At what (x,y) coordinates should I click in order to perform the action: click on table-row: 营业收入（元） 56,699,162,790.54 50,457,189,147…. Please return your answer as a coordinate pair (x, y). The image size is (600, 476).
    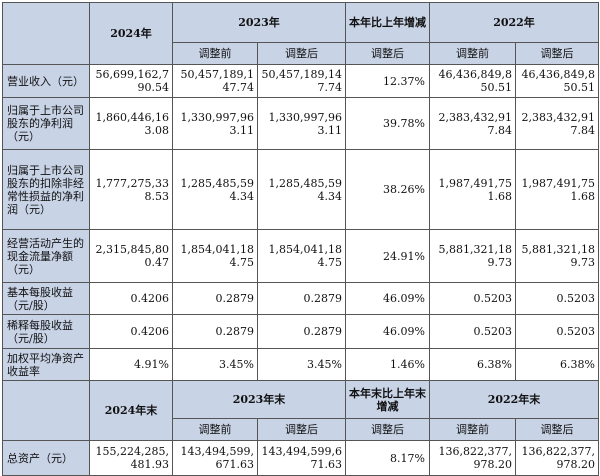
    Looking at the image, I should click on (300, 81).